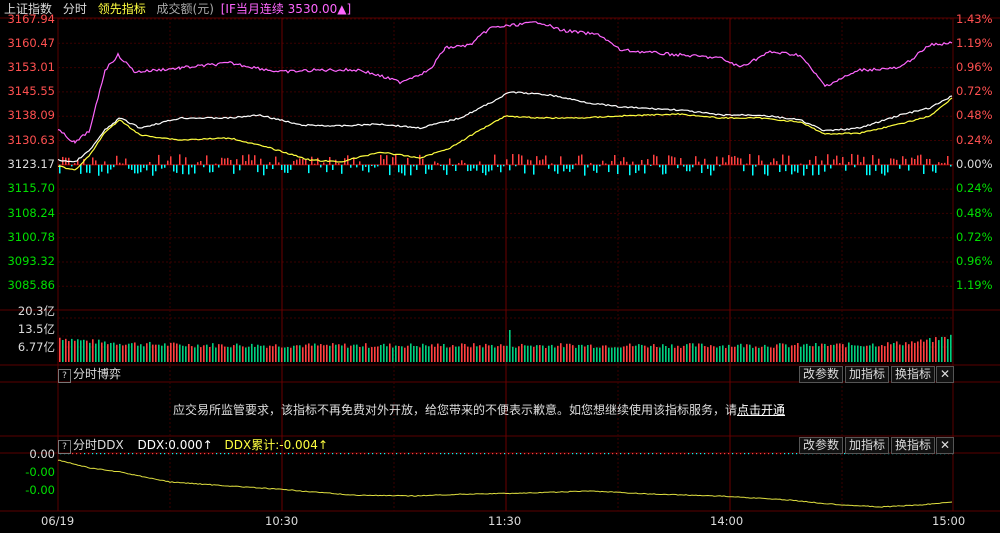 The width and height of the screenshot is (1000, 533). What do you see at coordinates (98, 445) in the screenshot?
I see `ddx-title: 分时DDX` at bounding box center [98, 445].